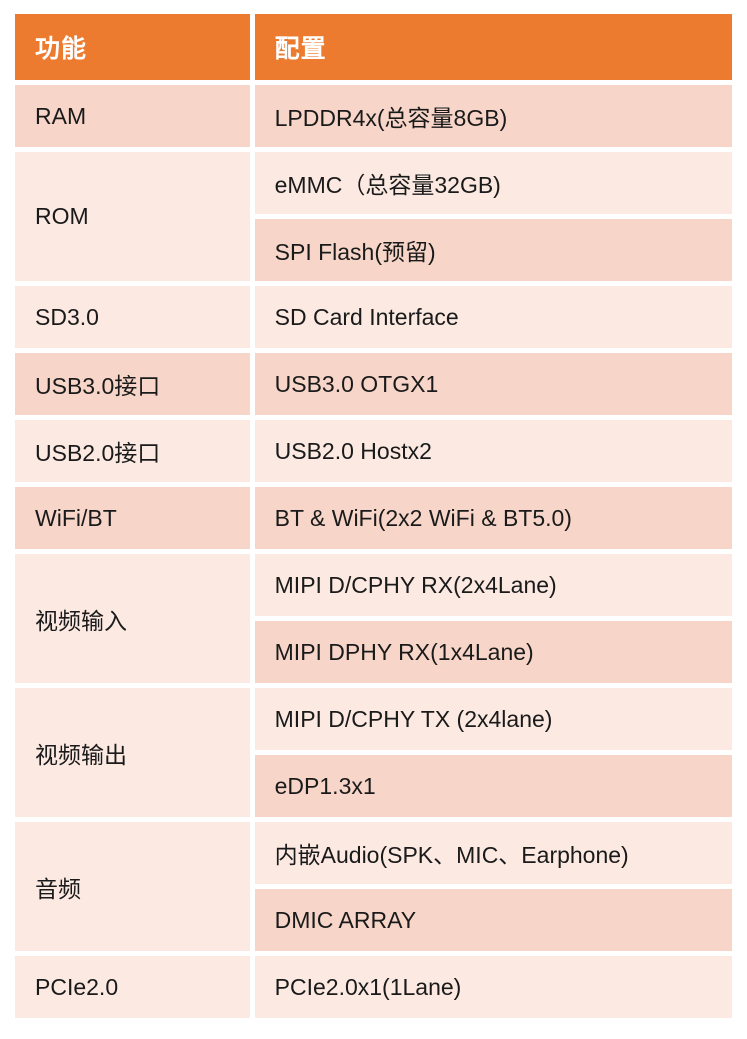  I want to click on table-row: eDP1.3x1, so click(373, 786).